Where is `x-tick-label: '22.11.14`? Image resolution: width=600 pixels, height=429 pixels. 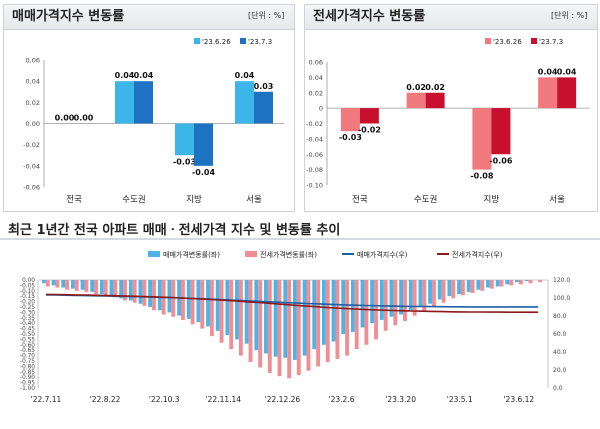 x-tick-label: '22.11.14 is located at coordinates (224, 399).